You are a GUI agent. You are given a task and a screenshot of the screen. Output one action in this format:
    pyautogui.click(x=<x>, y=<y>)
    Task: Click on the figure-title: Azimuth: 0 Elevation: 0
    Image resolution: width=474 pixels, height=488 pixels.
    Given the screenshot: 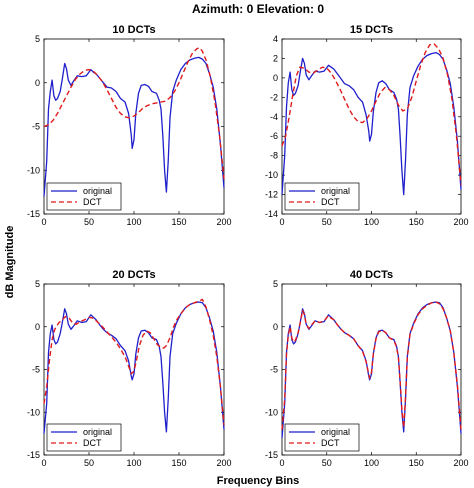 What is the action you would take?
    pyautogui.click(x=258, y=9)
    